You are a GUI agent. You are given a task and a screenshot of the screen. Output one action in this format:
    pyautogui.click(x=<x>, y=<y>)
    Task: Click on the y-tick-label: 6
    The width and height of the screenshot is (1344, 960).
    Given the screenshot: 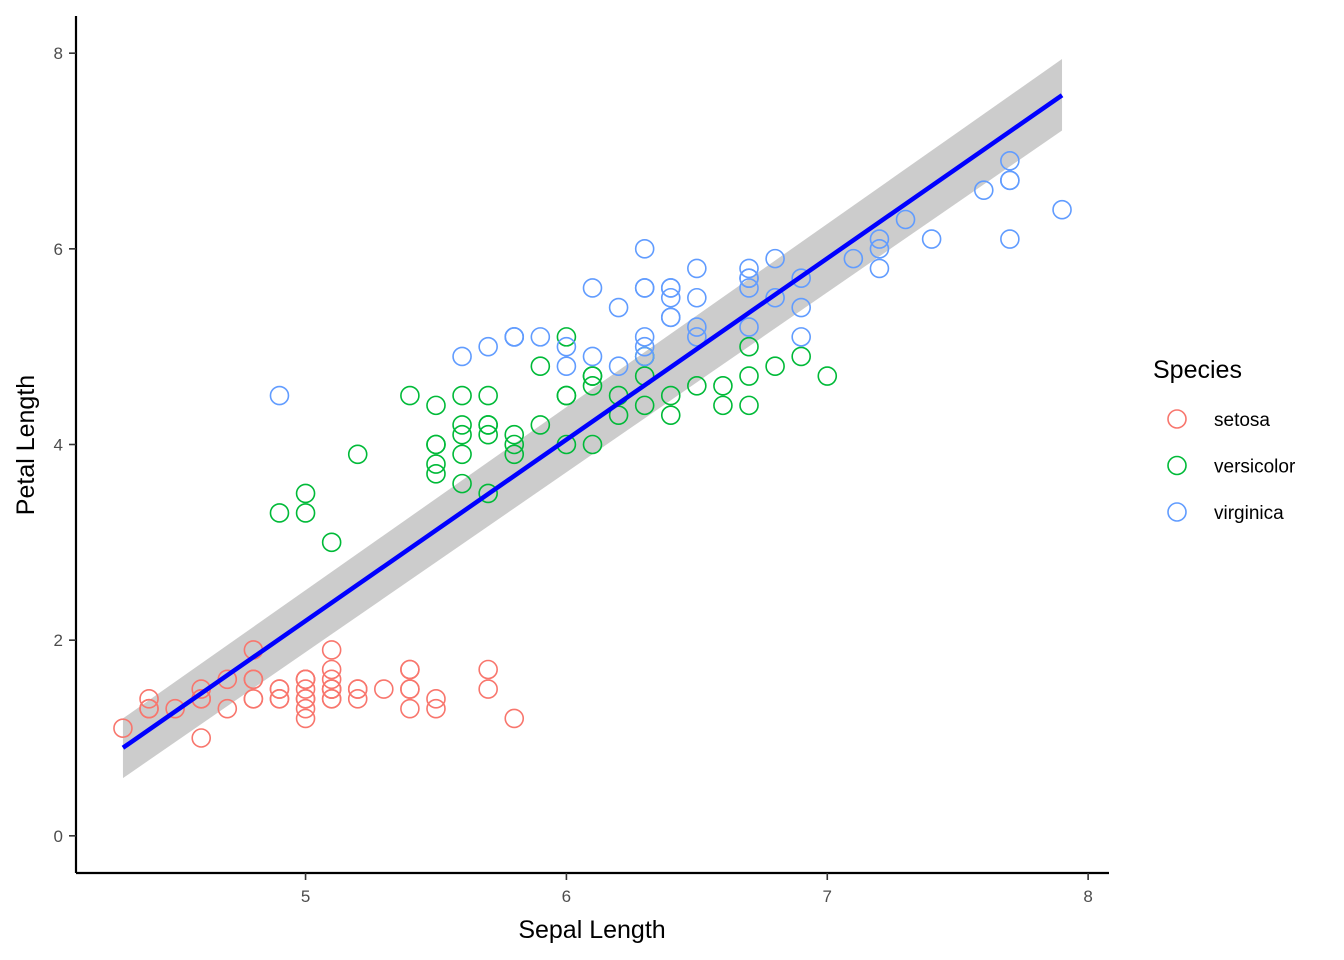 What is the action you would take?
    pyautogui.click(x=58, y=249)
    